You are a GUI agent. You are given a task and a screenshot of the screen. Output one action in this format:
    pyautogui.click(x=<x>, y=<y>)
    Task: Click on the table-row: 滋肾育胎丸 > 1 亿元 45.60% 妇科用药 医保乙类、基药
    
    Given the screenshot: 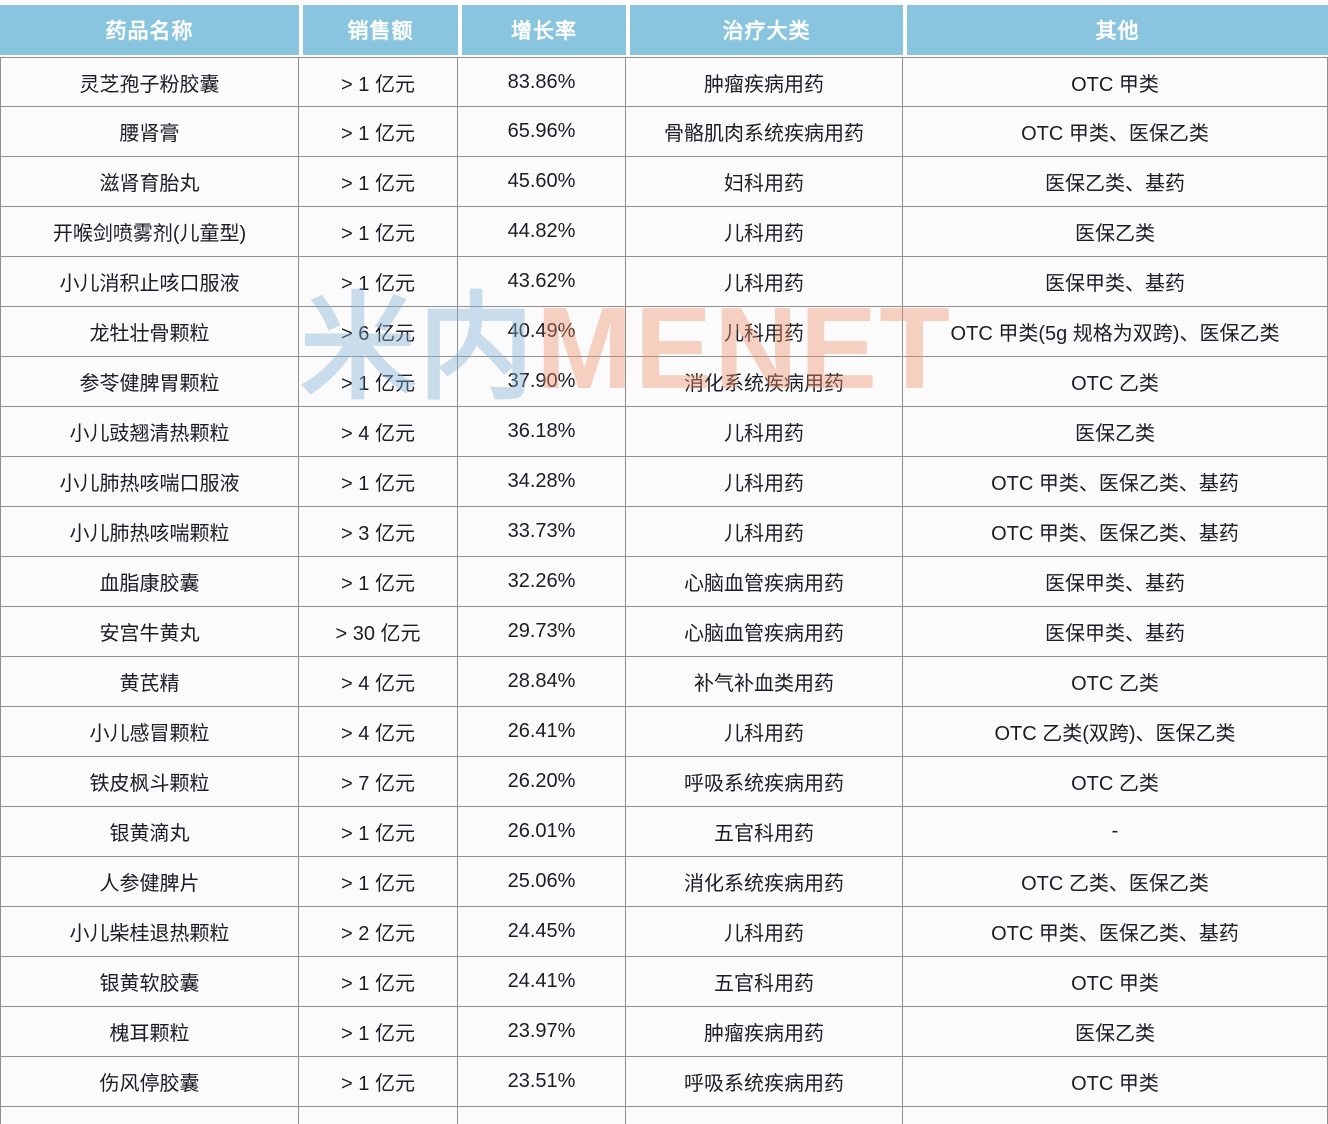 What is the action you would take?
    pyautogui.click(x=664, y=182)
    